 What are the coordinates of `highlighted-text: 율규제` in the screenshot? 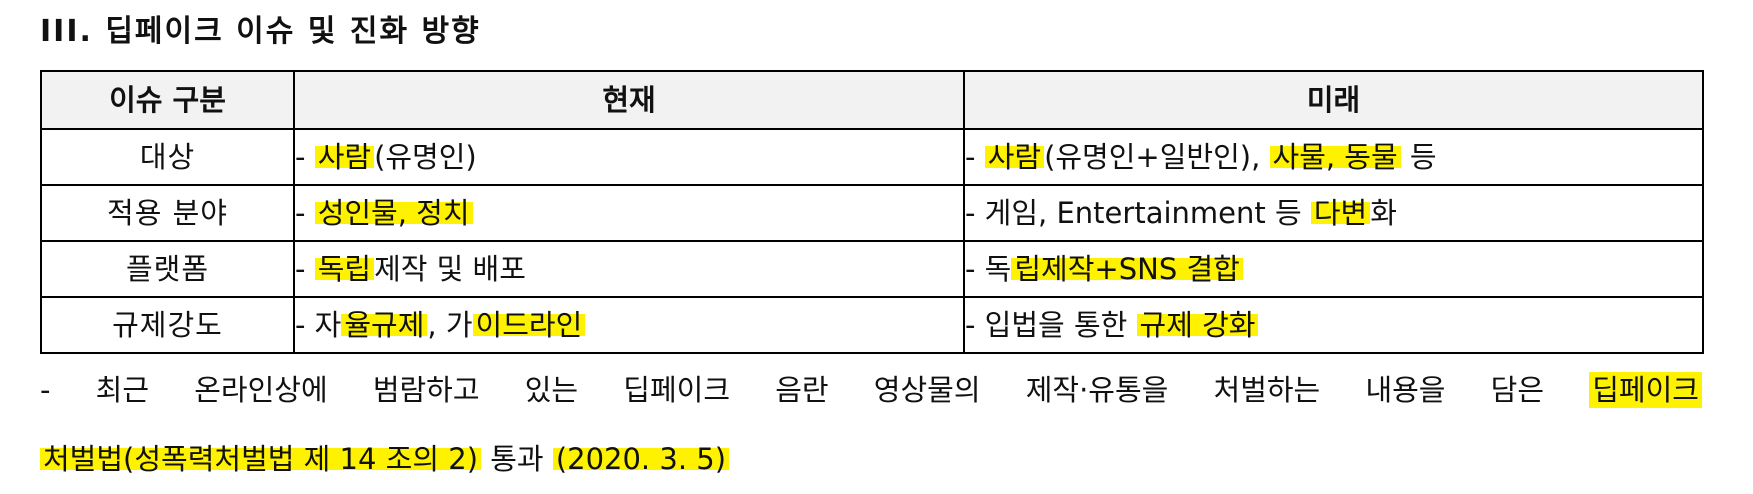 It's located at (384, 325).